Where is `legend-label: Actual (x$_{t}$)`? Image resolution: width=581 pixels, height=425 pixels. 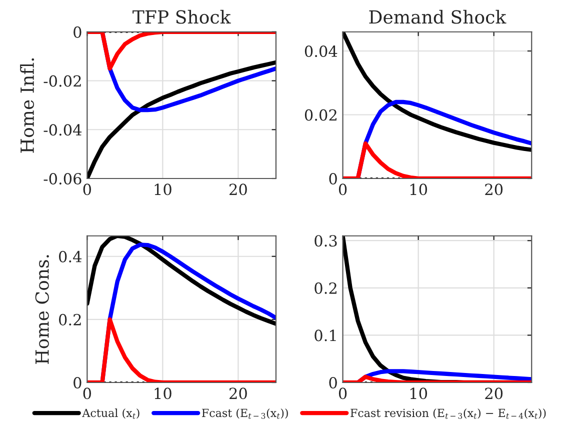 legend-label: Actual (x$_{t}$) is located at coordinates (111, 413).